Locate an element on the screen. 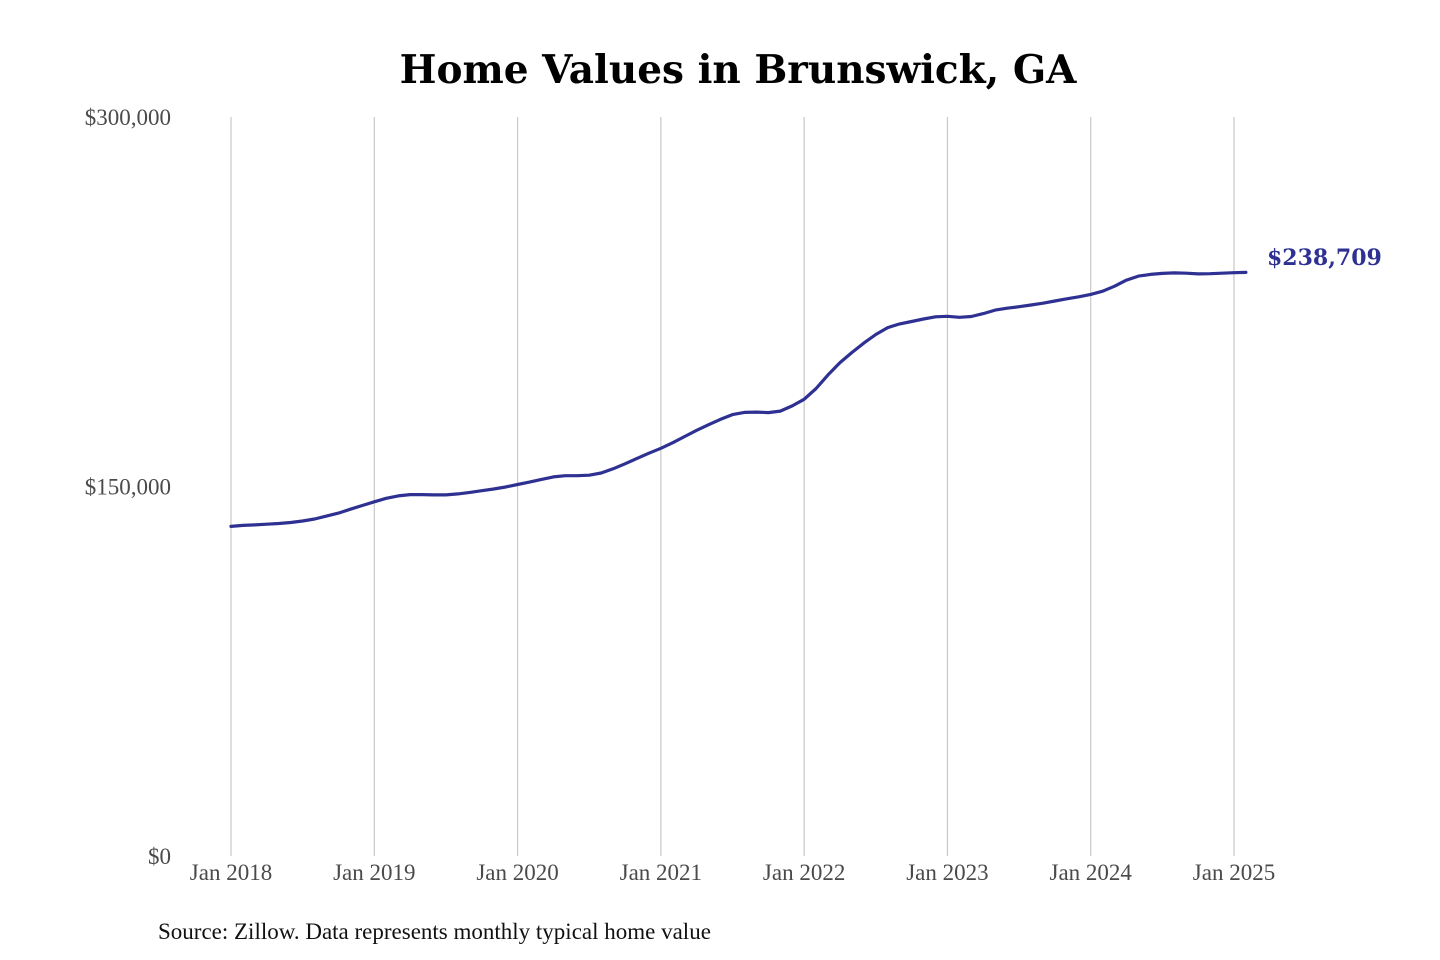 The height and width of the screenshot is (960, 1440). y-axis: $0 $150,000 $300,000 is located at coordinates (128, 487).